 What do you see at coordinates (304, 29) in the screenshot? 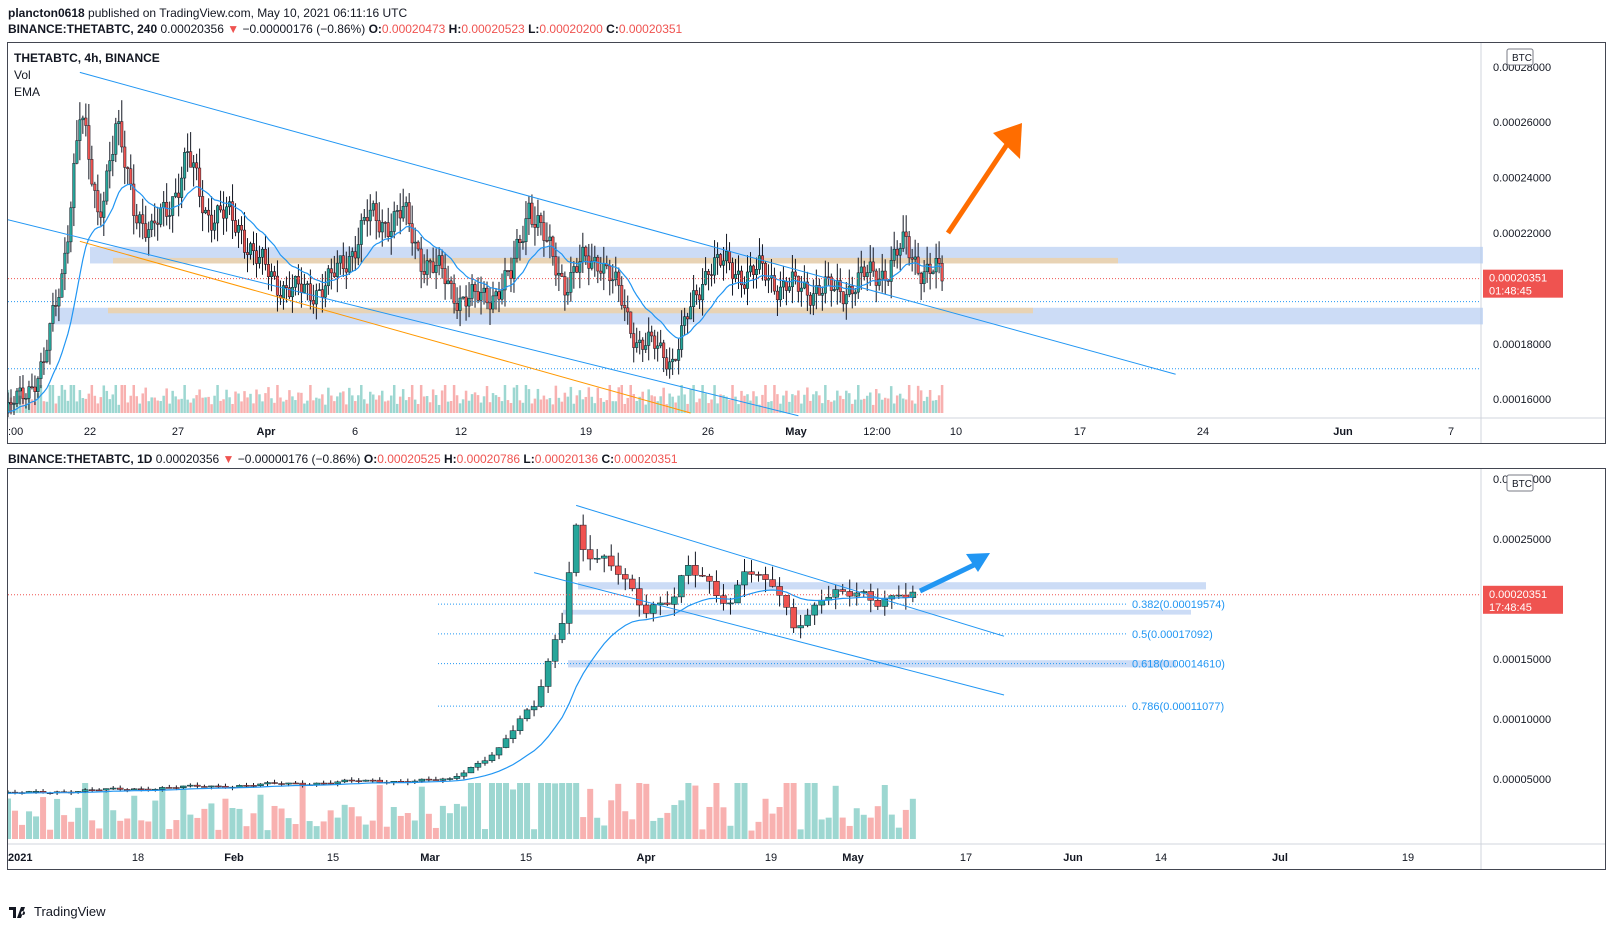
I see `change-top: −0.00000176 (−0.86%)` at bounding box center [304, 29].